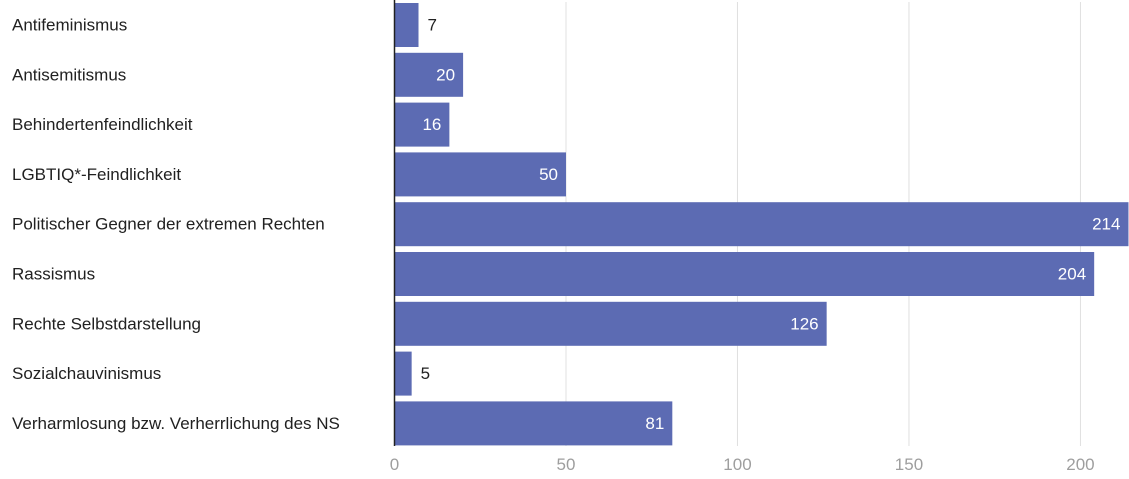 Image resolution: width=1129 pixels, height=479 pixels. What do you see at coordinates (1072, 274) in the screenshot?
I see `data-label: 204` at bounding box center [1072, 274].